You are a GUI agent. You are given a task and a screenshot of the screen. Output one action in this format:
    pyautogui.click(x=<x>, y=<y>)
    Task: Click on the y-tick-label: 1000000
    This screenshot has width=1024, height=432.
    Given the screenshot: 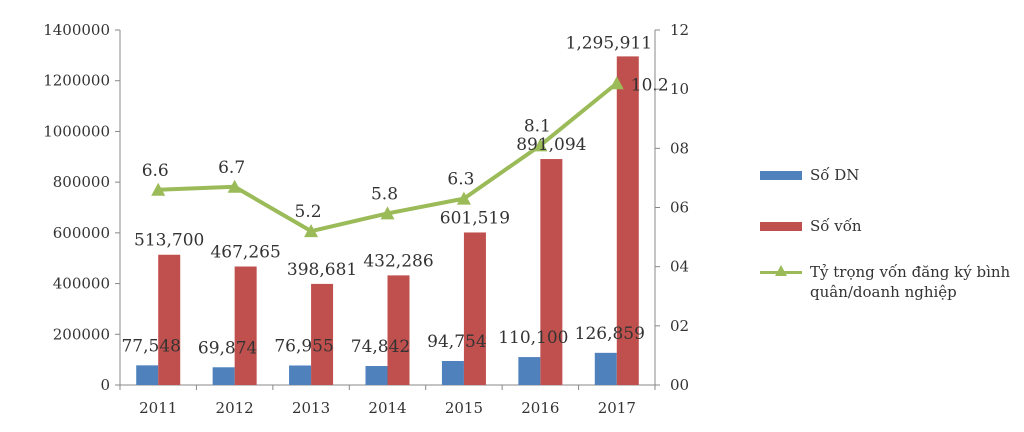 What is the action you would take?
    pyautogui.click(x=76, y=131)
    